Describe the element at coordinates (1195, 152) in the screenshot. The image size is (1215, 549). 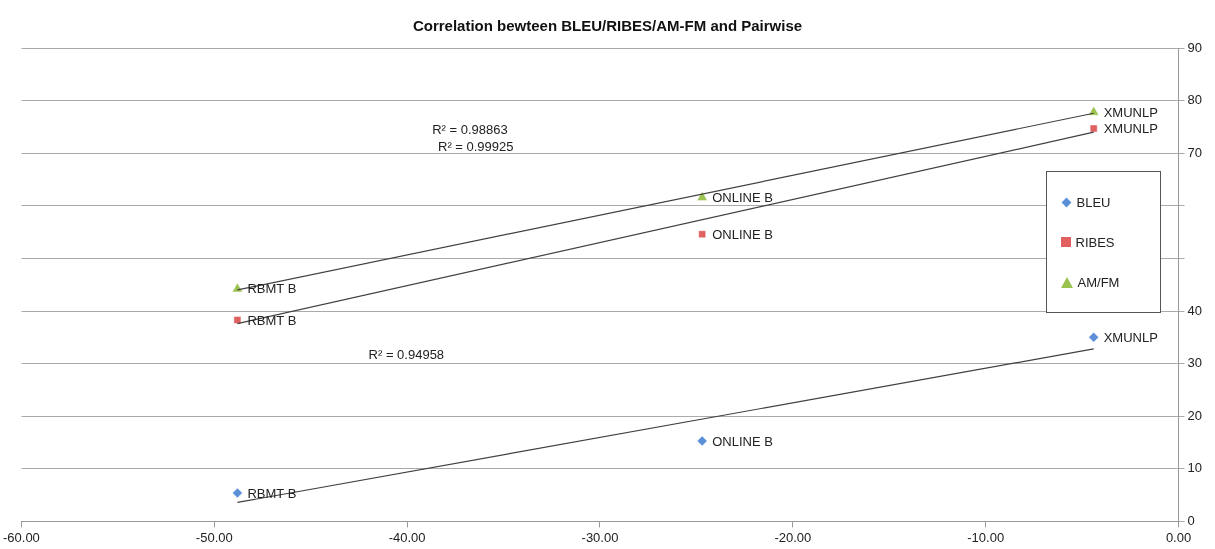
I see `y-tick-label: 70` at that location.